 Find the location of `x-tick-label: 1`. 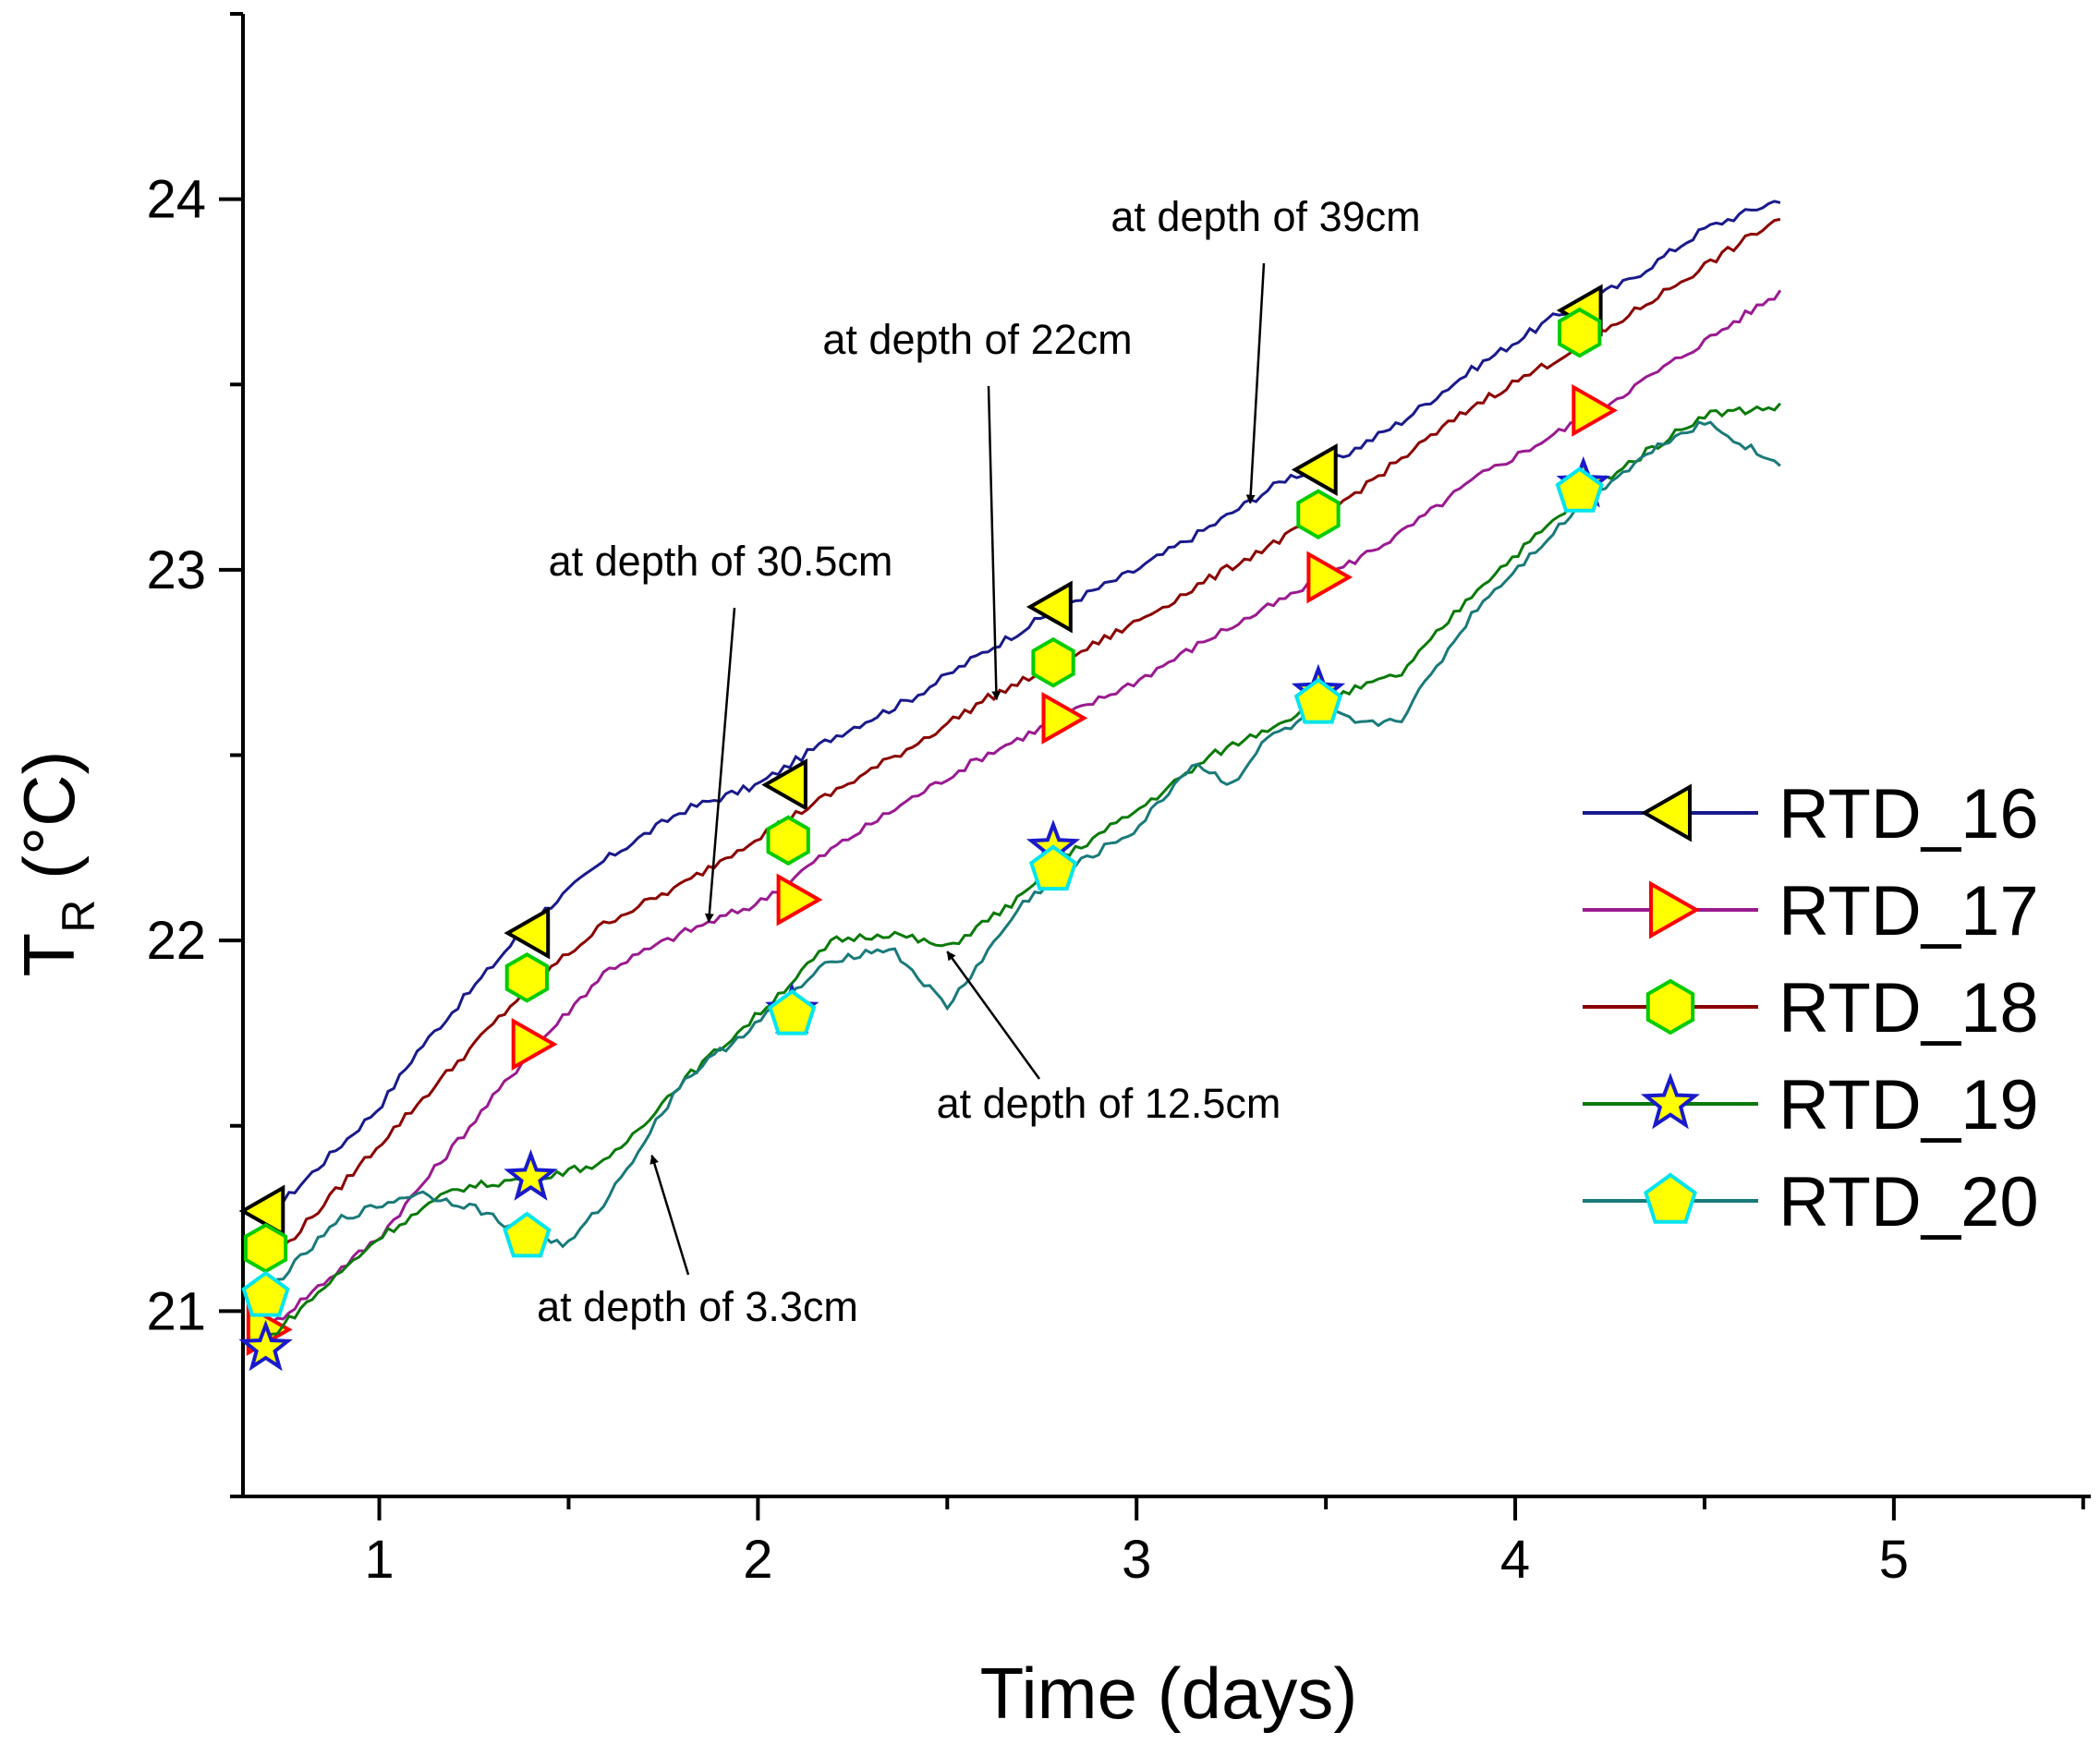

x-tick-label: 1 is located at coordinates (379, 1560).